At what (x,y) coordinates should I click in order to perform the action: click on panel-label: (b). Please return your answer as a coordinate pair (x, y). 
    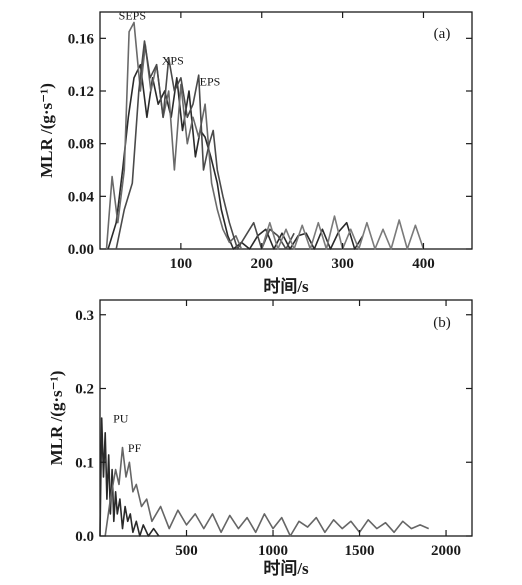
    Looking at the image, I should click on (442, 323).